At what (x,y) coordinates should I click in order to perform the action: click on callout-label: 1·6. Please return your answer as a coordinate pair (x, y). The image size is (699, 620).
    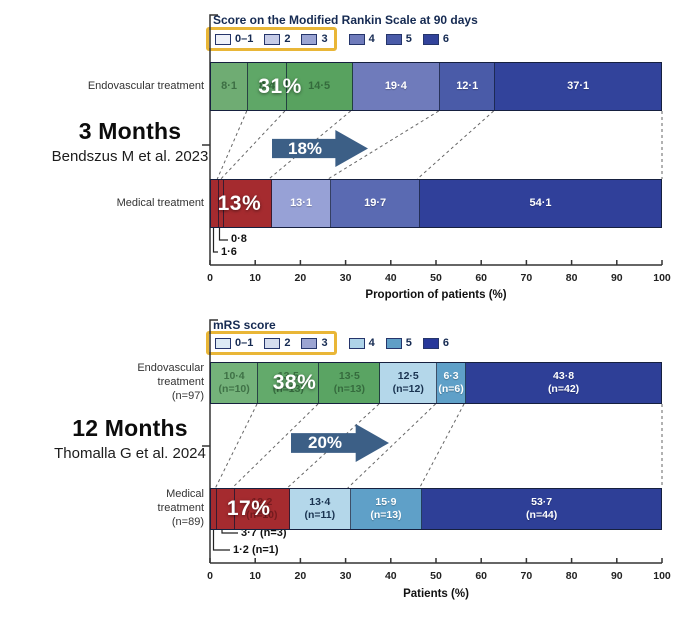
    Looking at the image, I should click on (229, 252).